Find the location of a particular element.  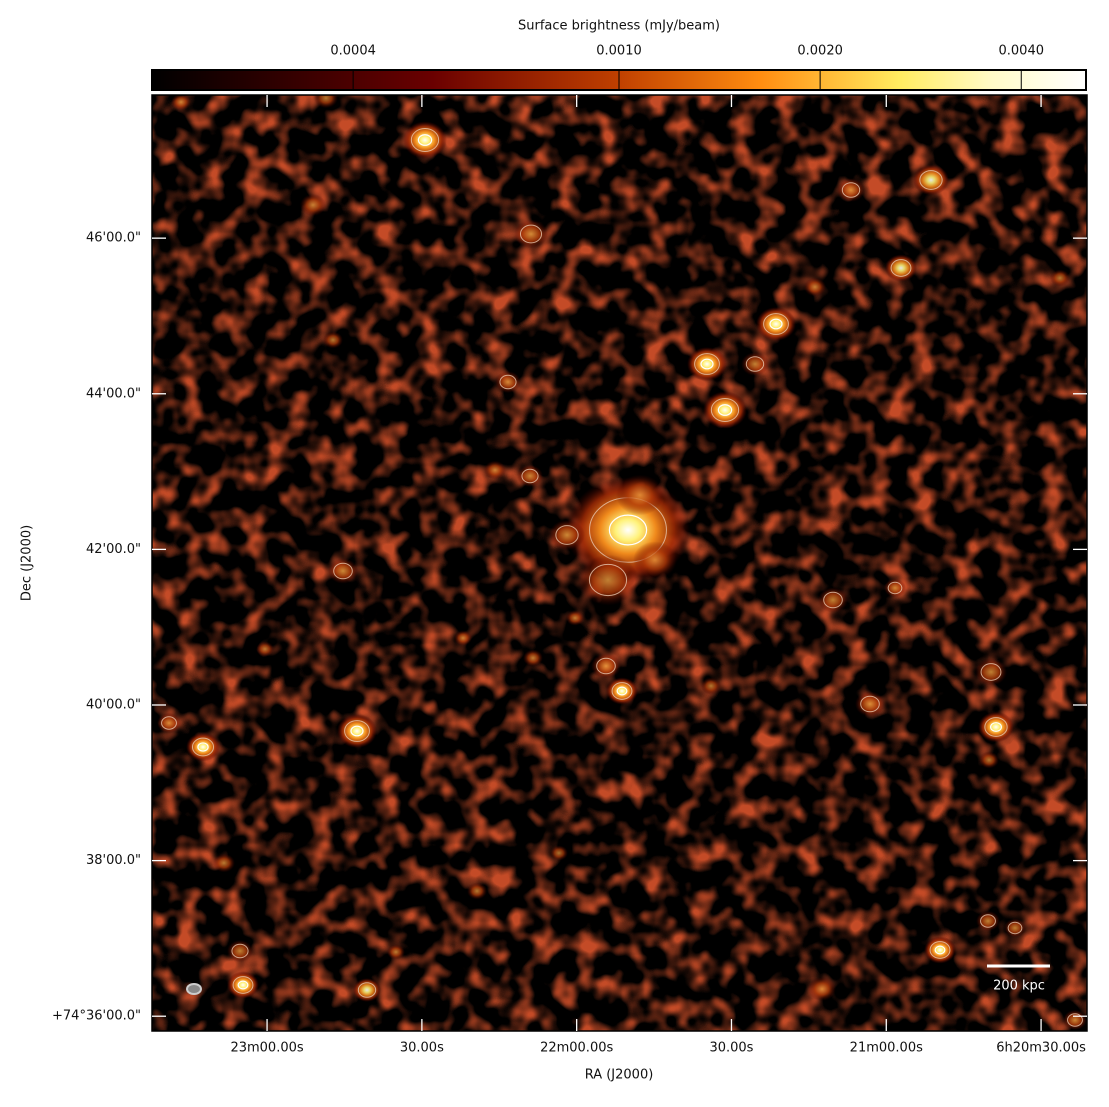

colorbar-tick-label: 0.0020 is located at coordinates (820, 51).